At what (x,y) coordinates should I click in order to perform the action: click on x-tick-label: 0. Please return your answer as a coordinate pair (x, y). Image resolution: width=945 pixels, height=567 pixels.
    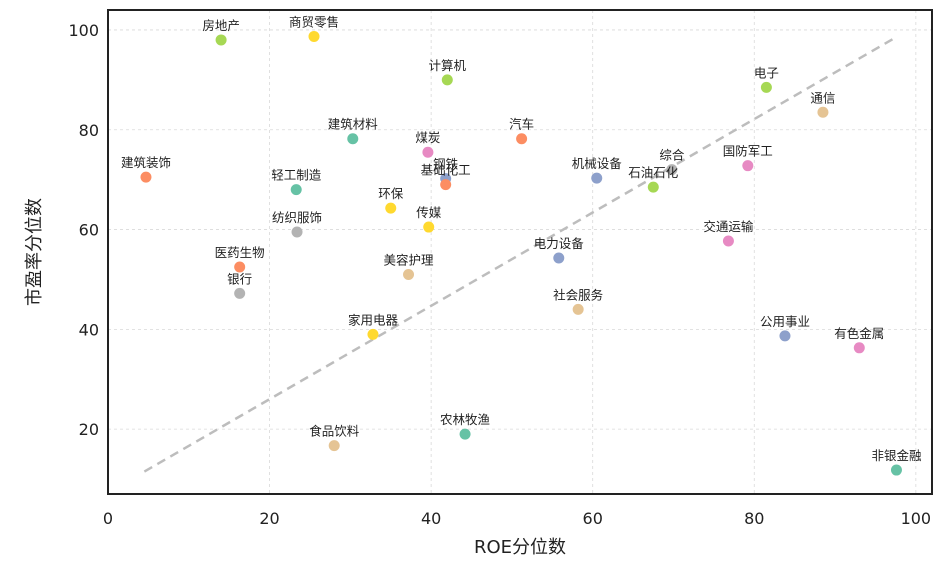
    Looking at the image, I should click on (108, 518).